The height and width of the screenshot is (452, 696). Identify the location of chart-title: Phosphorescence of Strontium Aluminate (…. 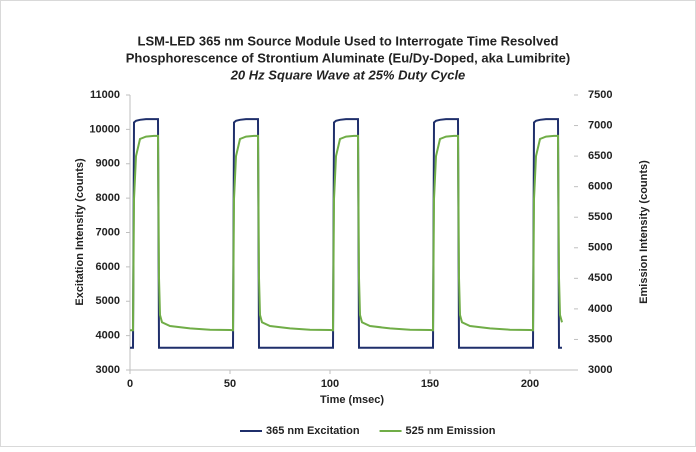
(348, 57).